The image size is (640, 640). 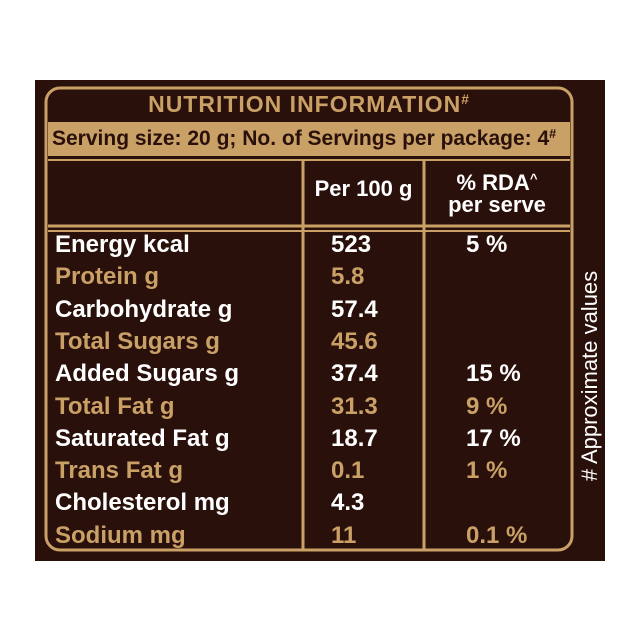 What do you see at coordinates (354, 309) in the screenshot?
I see `per-100g-value: 57.4` at bounding box center [354, 309].